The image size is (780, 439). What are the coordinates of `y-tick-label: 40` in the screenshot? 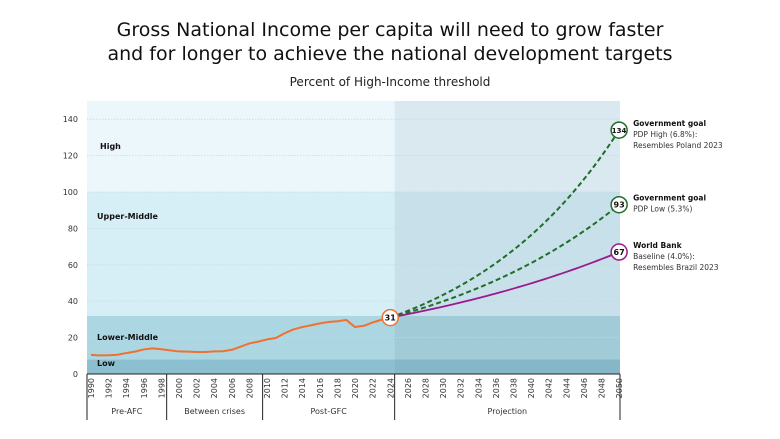 It's located at (73, 301).